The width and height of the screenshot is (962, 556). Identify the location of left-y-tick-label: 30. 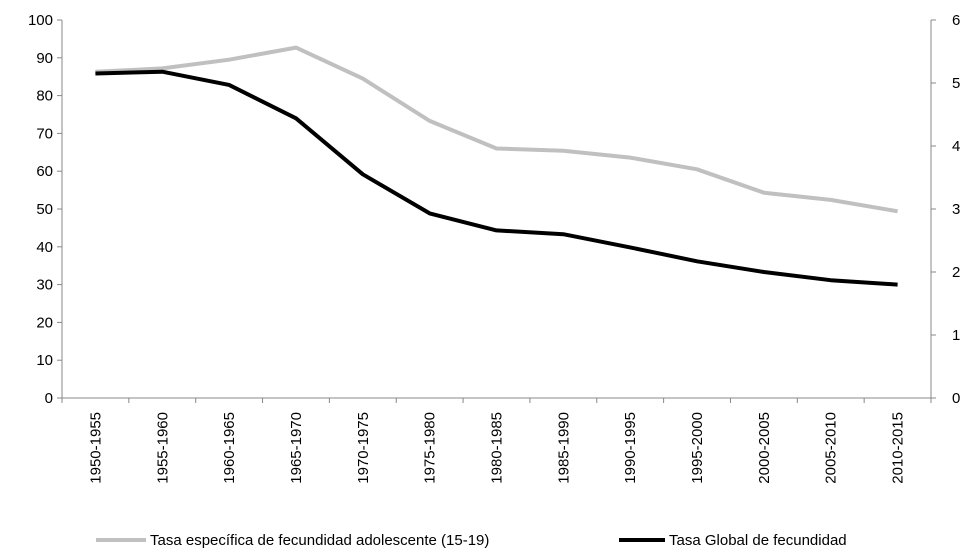
(44, 285).